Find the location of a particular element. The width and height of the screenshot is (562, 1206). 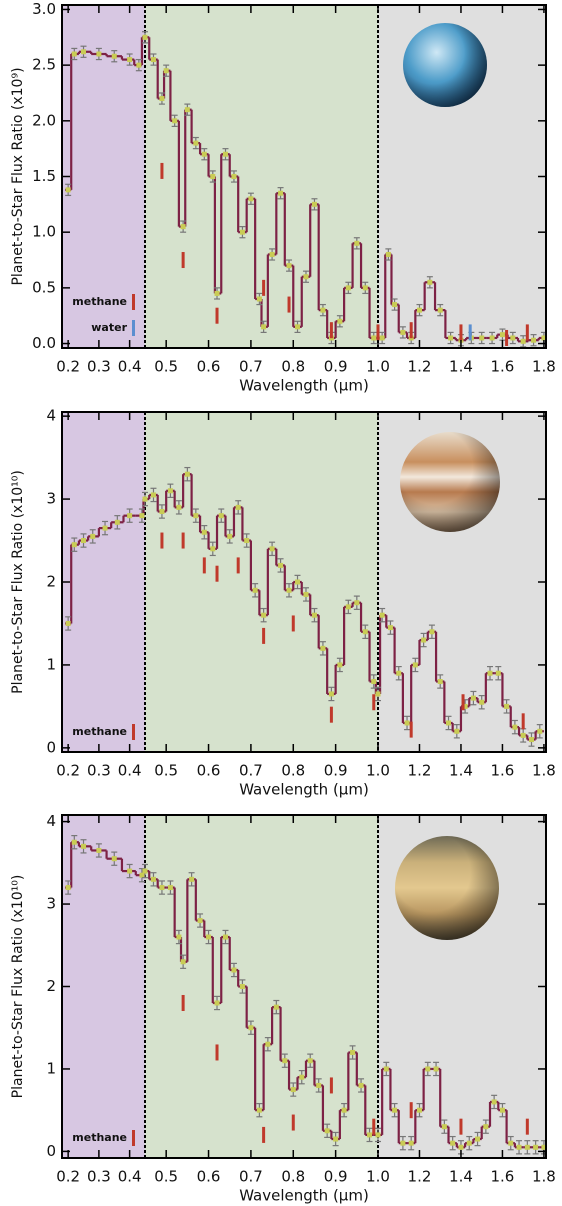

legend-label: methane is located at coordinates (99, 731).